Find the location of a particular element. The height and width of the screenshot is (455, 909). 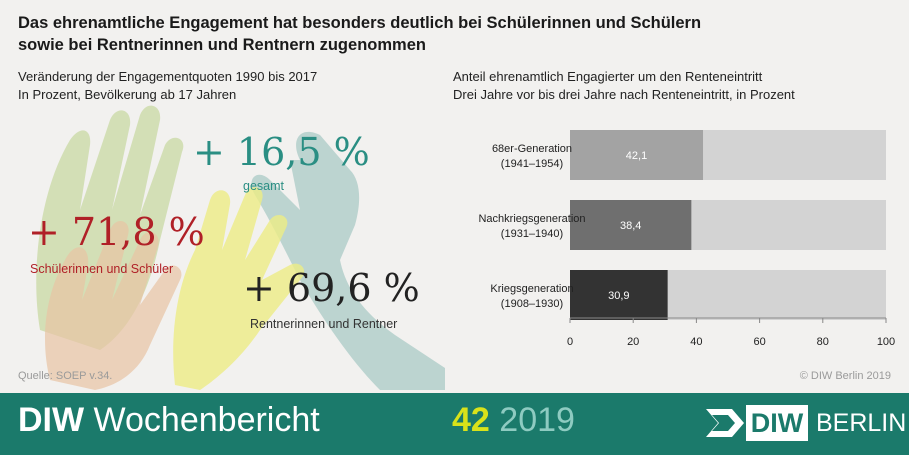

x-tick-label: 0 is located at coordinates (570, 342).